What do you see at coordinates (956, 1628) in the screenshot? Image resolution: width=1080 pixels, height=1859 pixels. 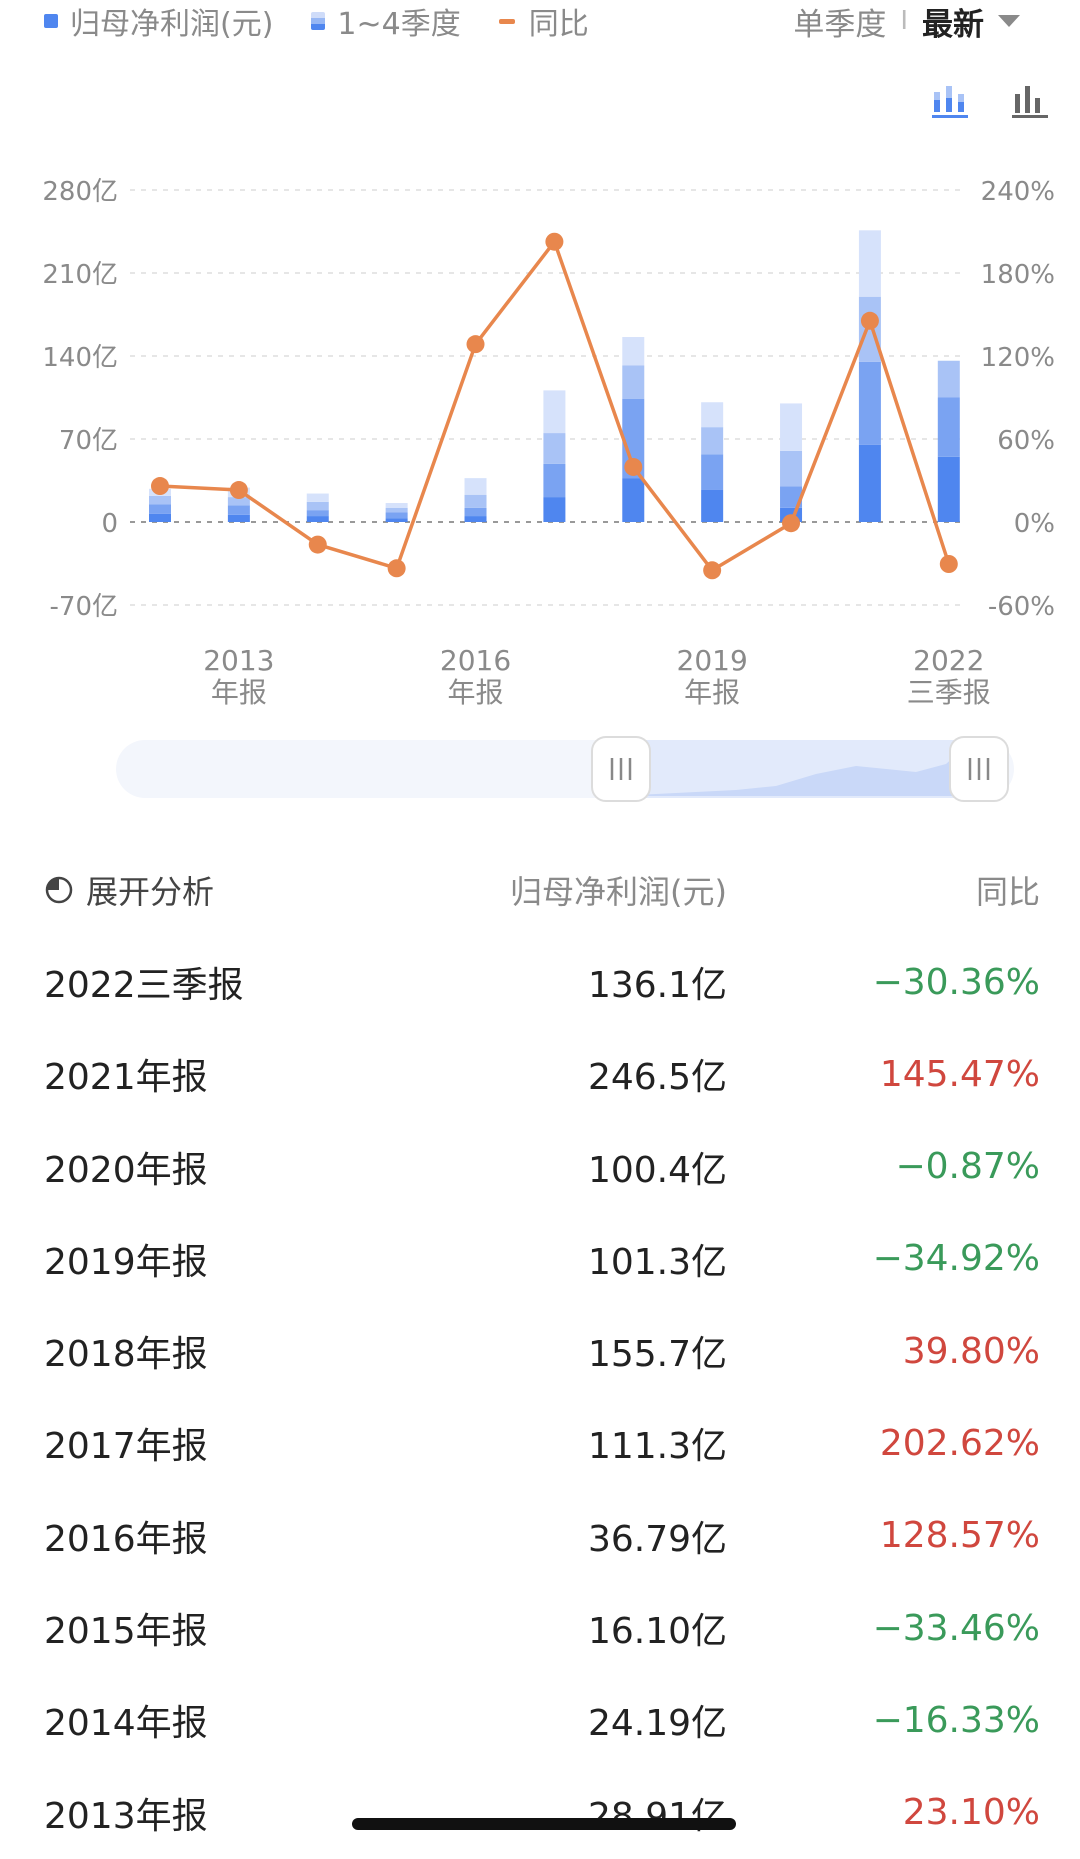 I see `row-yoy: −33.46%` at bounding box center [956, 1628].